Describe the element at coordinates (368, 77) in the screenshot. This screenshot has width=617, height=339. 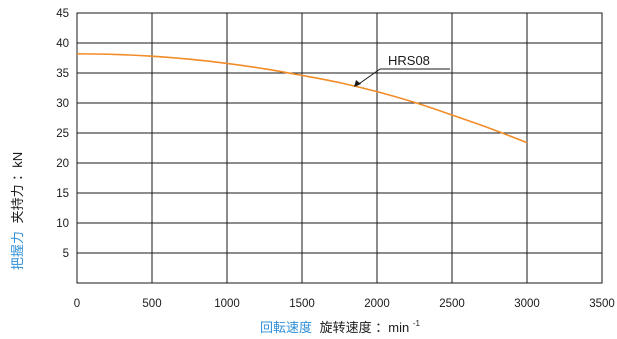
I see `annotation-leader` at that location.